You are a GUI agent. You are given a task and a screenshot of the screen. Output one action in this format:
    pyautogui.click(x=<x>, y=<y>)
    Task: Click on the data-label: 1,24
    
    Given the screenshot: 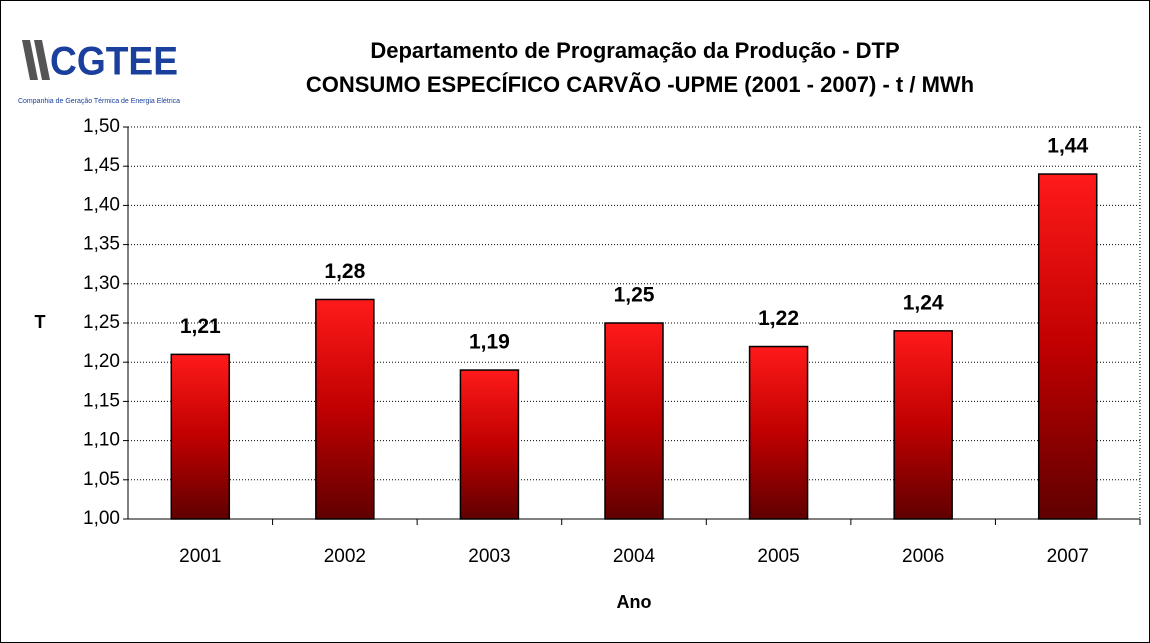 What is the action you would take?
    pyautogui.click(x=923, y=302)
    